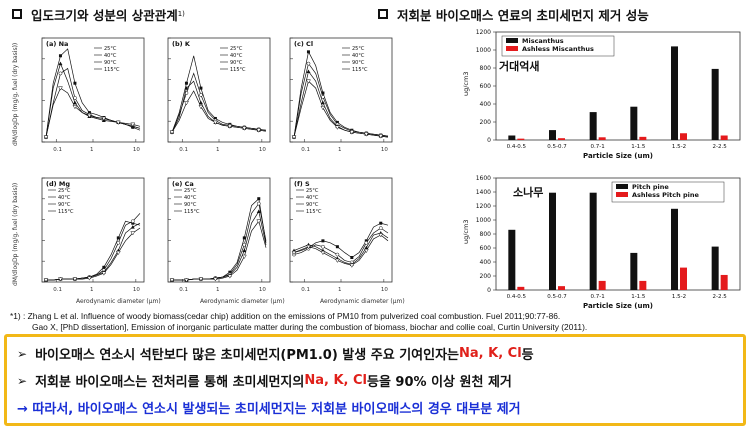  What do you see at coordinates (483, 220) in the screenshot?
I see `y-tick-label: 1000` at bounding box center [483, 220].